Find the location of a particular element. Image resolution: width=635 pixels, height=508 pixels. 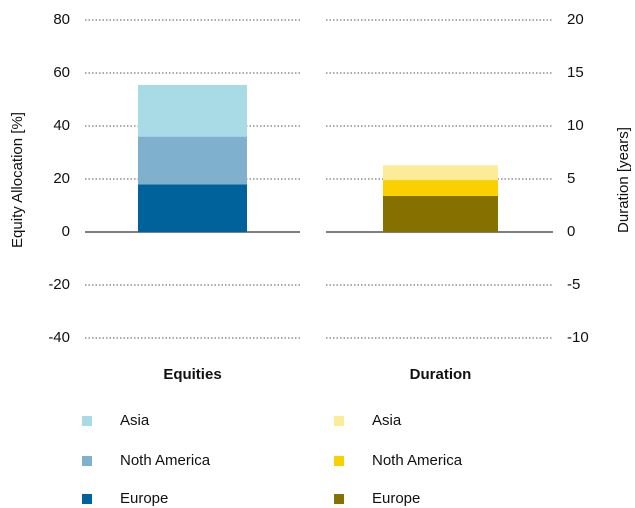

y2-tick-label: -10 is located at coordinates (578, 337).